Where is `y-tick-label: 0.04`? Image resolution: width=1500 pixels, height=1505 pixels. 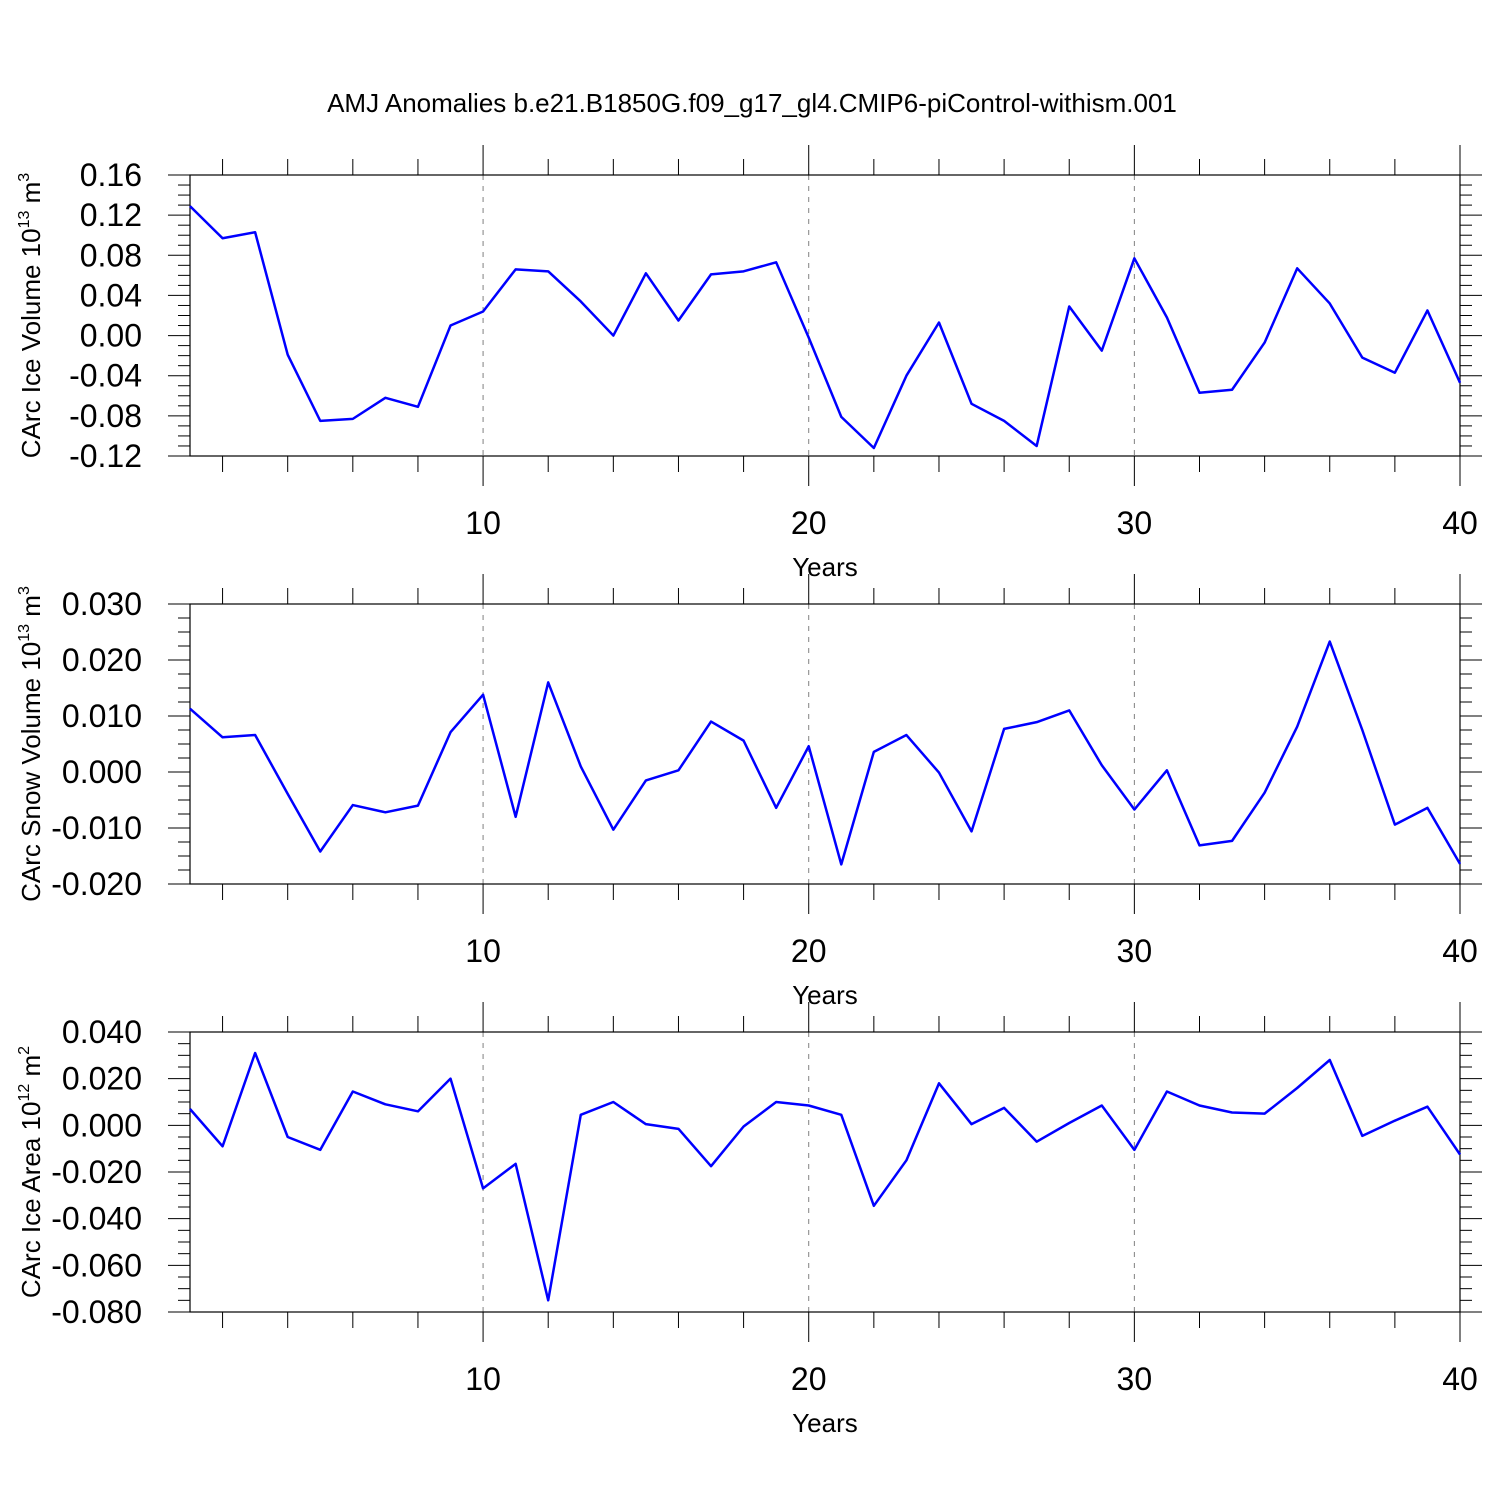 y-tick-label: 0.04 is located at coordinates (111, 295).